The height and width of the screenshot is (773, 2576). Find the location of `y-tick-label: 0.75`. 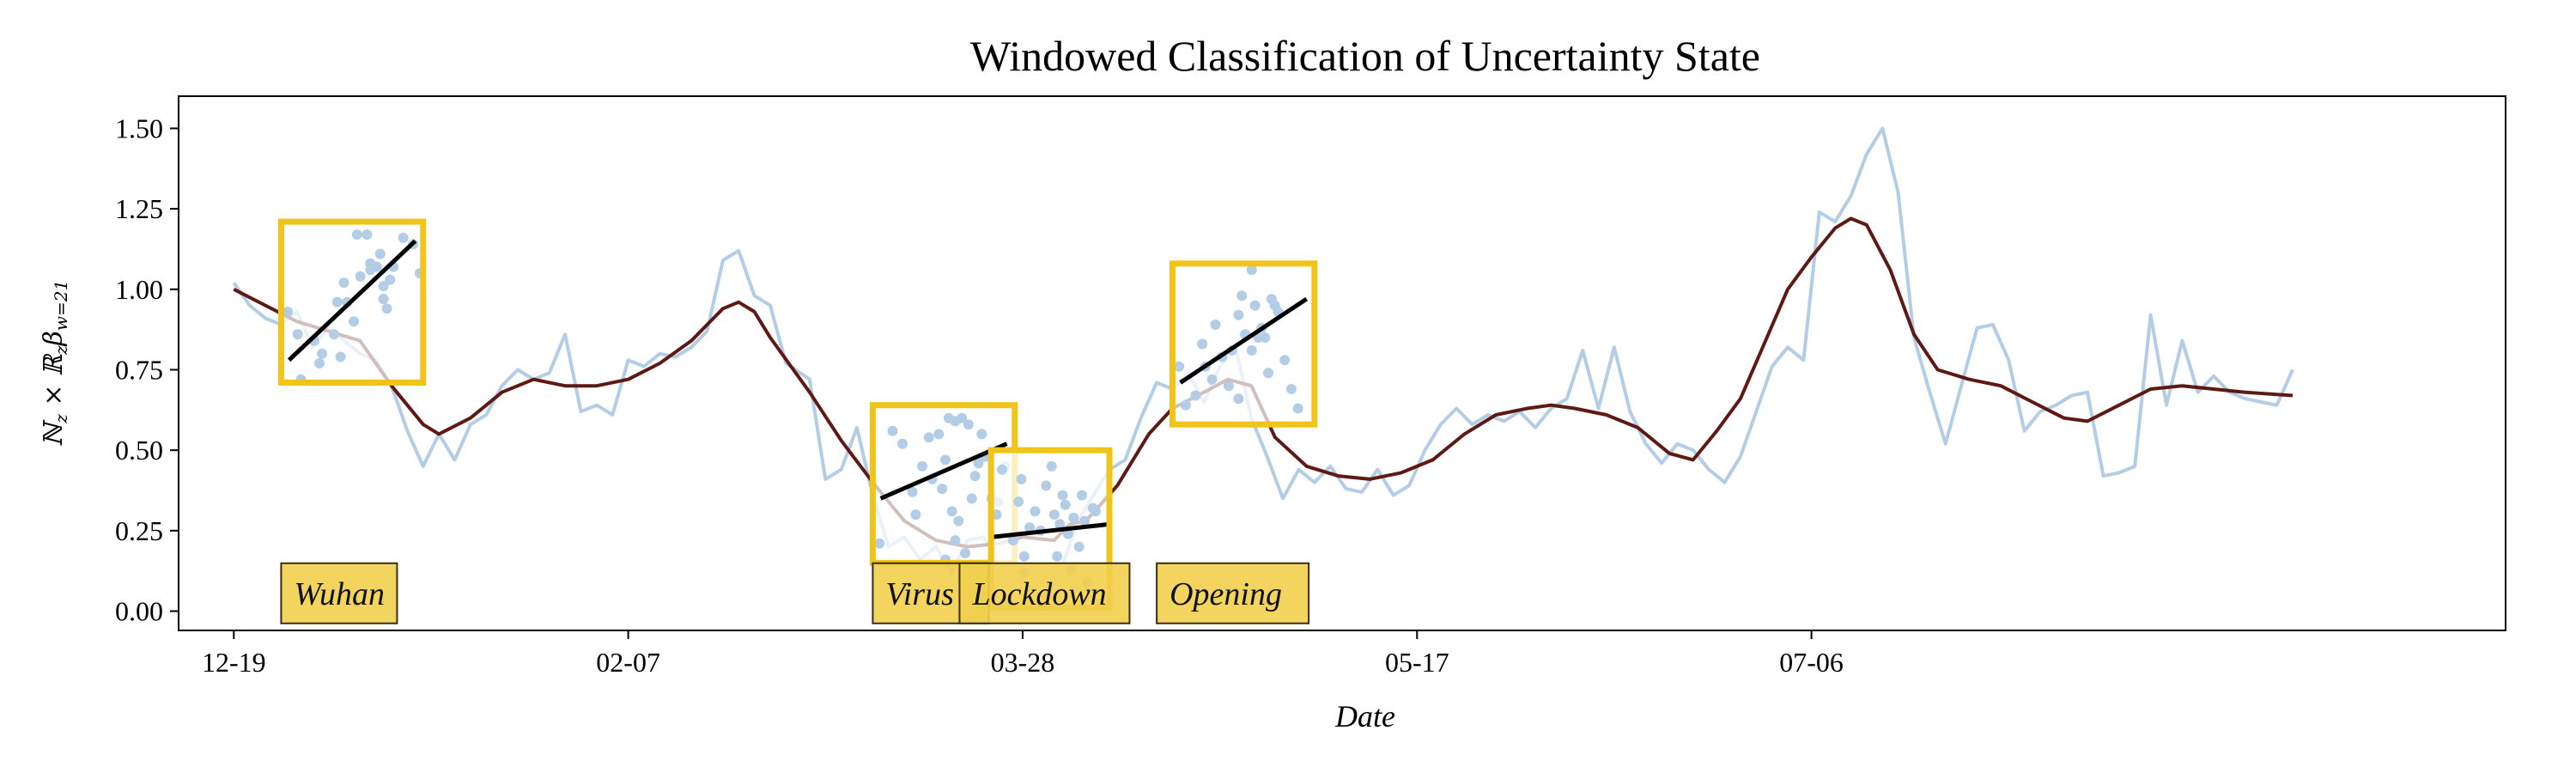

y-tick-label: 0.75 is located at coordinates (139, 369).